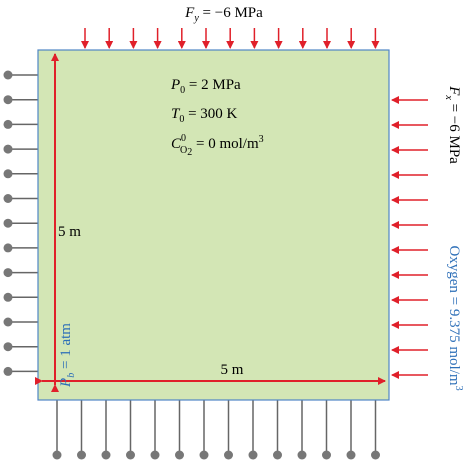 This screenshot has height=466, width=474. Describe the element at coordinates (217, 145) in the screenshot. I see `initial-concentration: C0 O2 = 0 mol/m3` at that location.